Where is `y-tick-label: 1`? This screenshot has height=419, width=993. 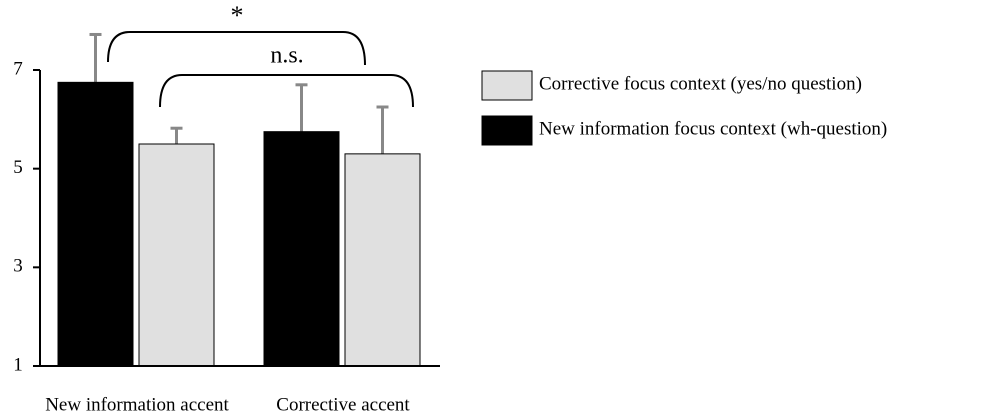
y-tick-label: 1 is located at coordinates (18, 364).